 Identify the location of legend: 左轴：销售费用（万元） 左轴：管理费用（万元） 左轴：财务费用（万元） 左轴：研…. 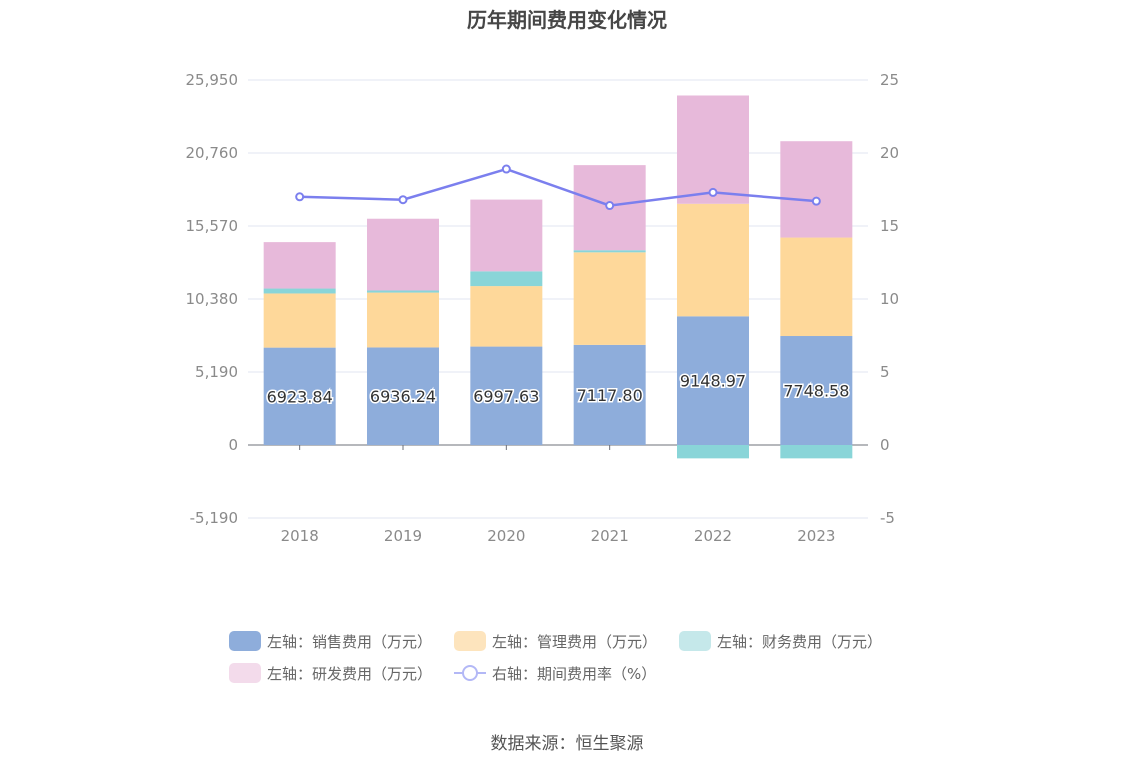
(579, 657).